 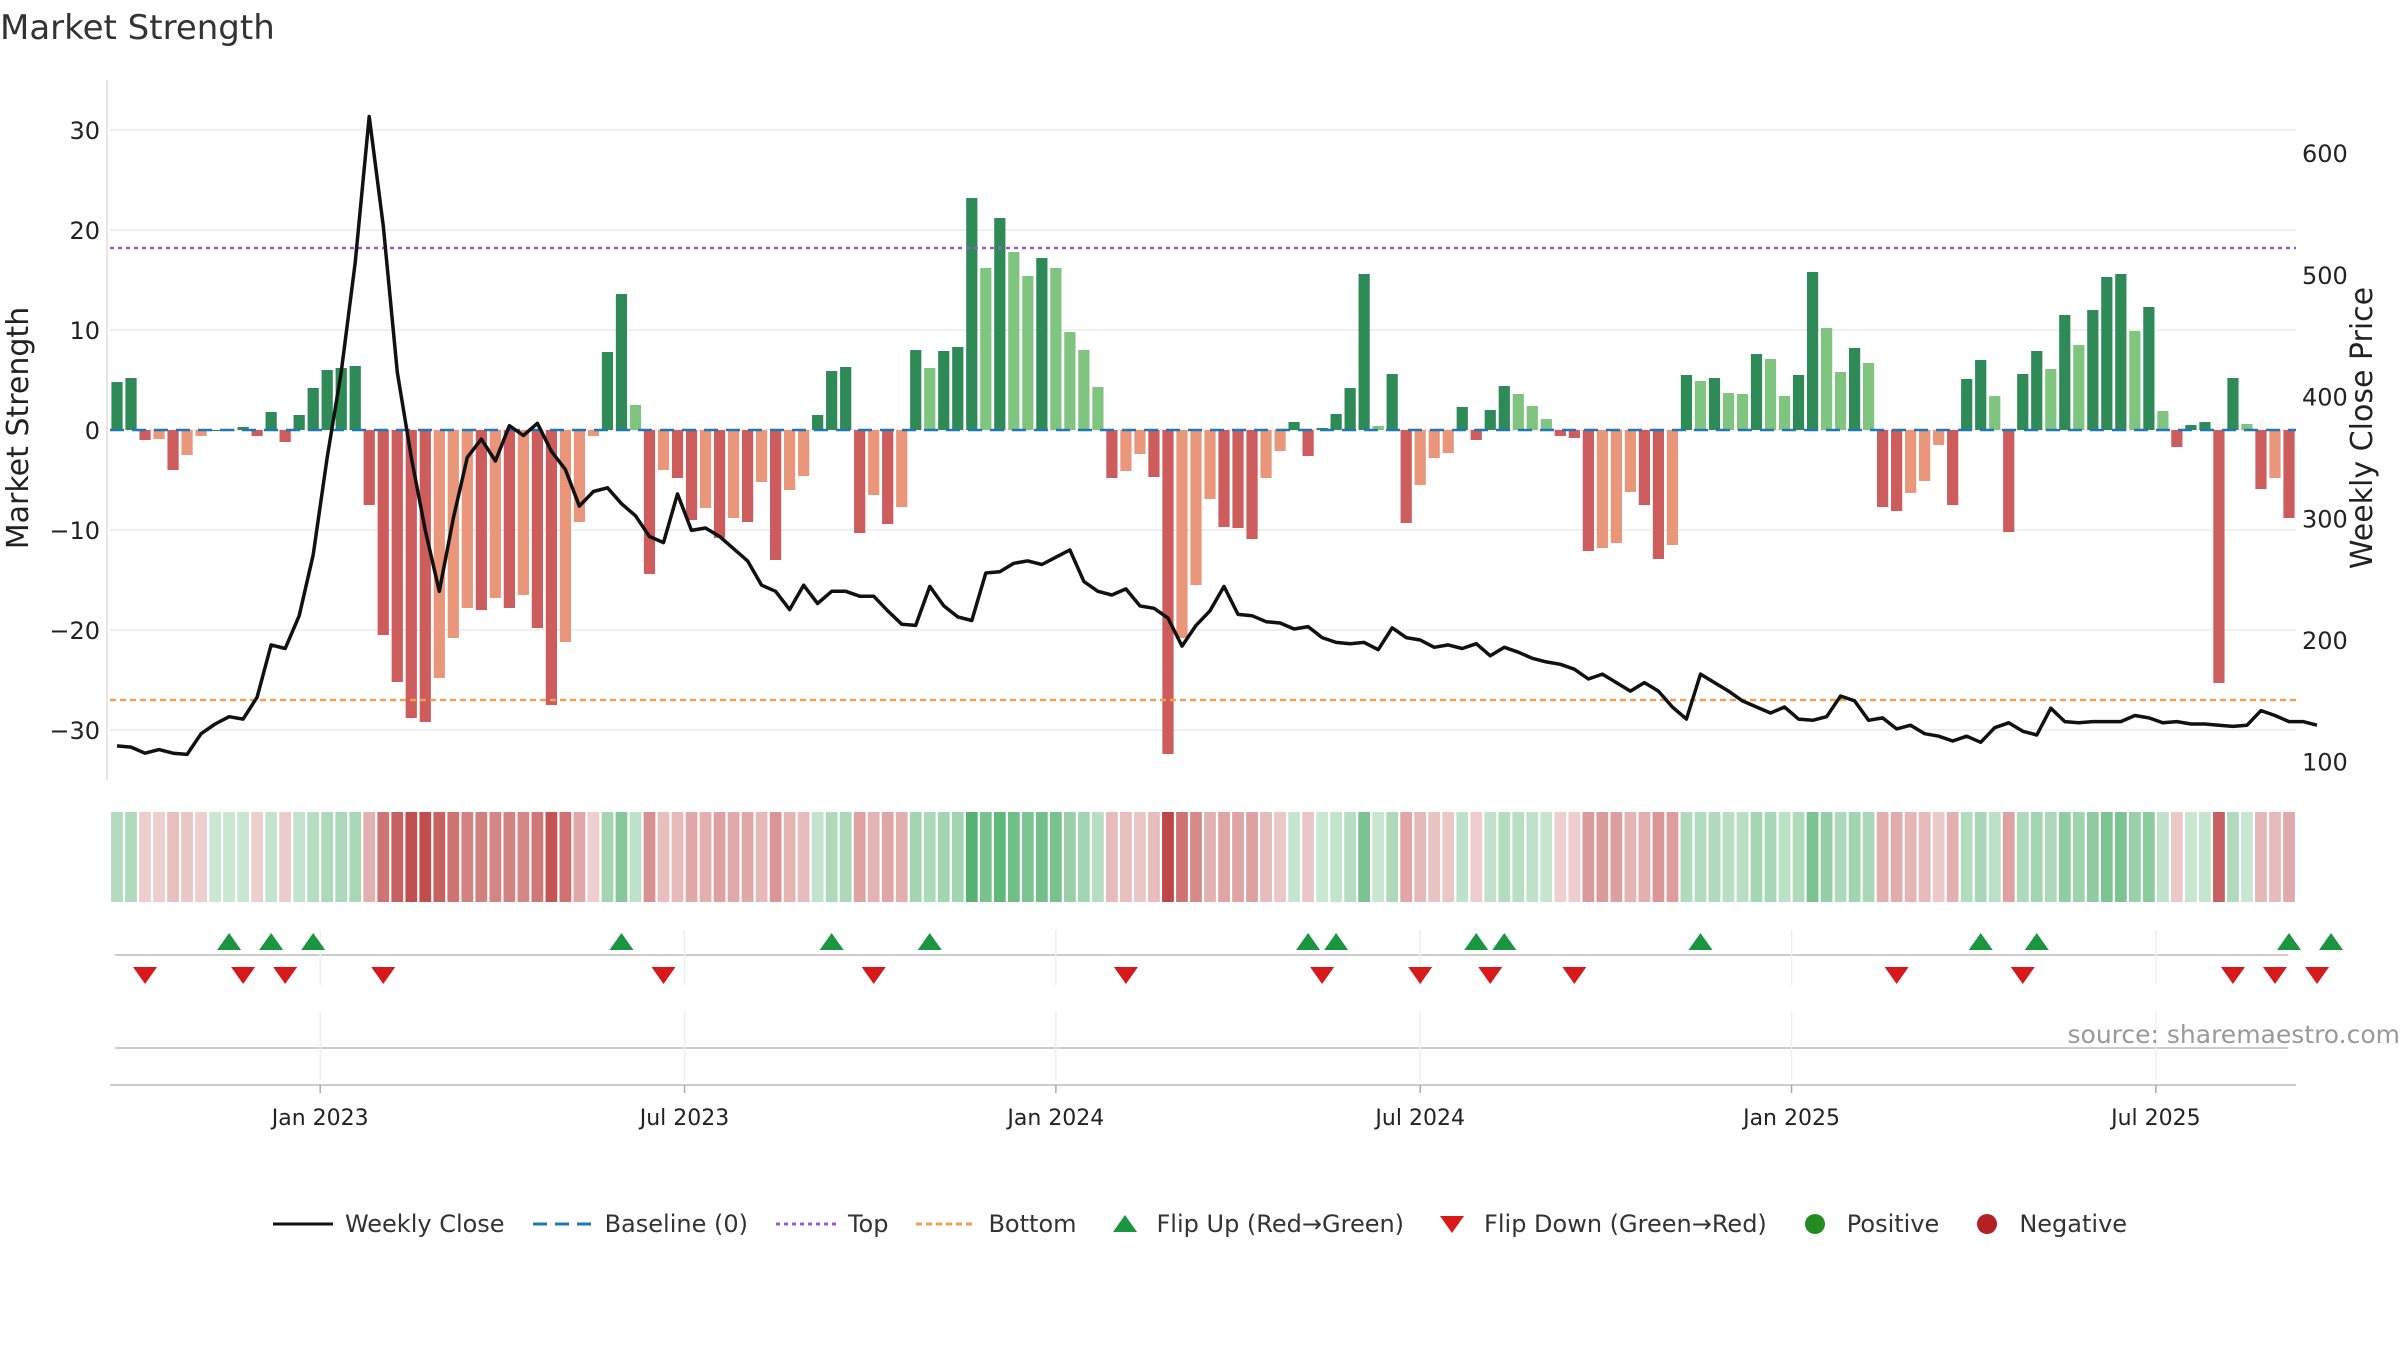 What do you see at coordinates (1867, 1224) in the screenshot?
I see `legend-item-positive: Positive` at bounding box center [1867, 1224].